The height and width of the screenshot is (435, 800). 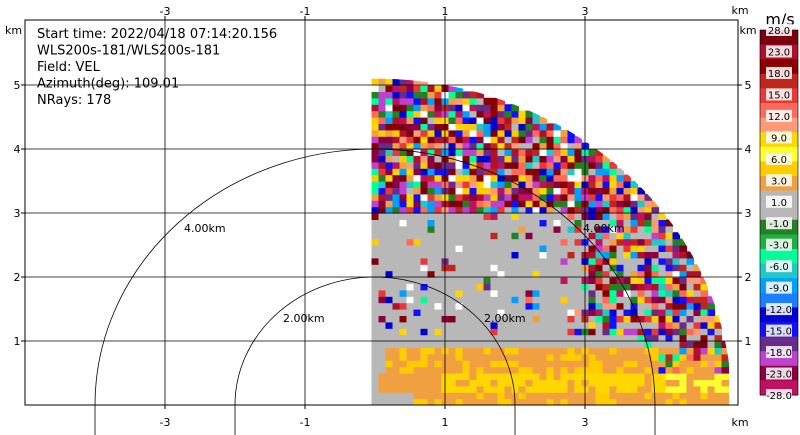 What do you see at coordinates (17, 213) in the screenshot?
I see `y-tick-label-left: 3` at bounding box center [17, 213].